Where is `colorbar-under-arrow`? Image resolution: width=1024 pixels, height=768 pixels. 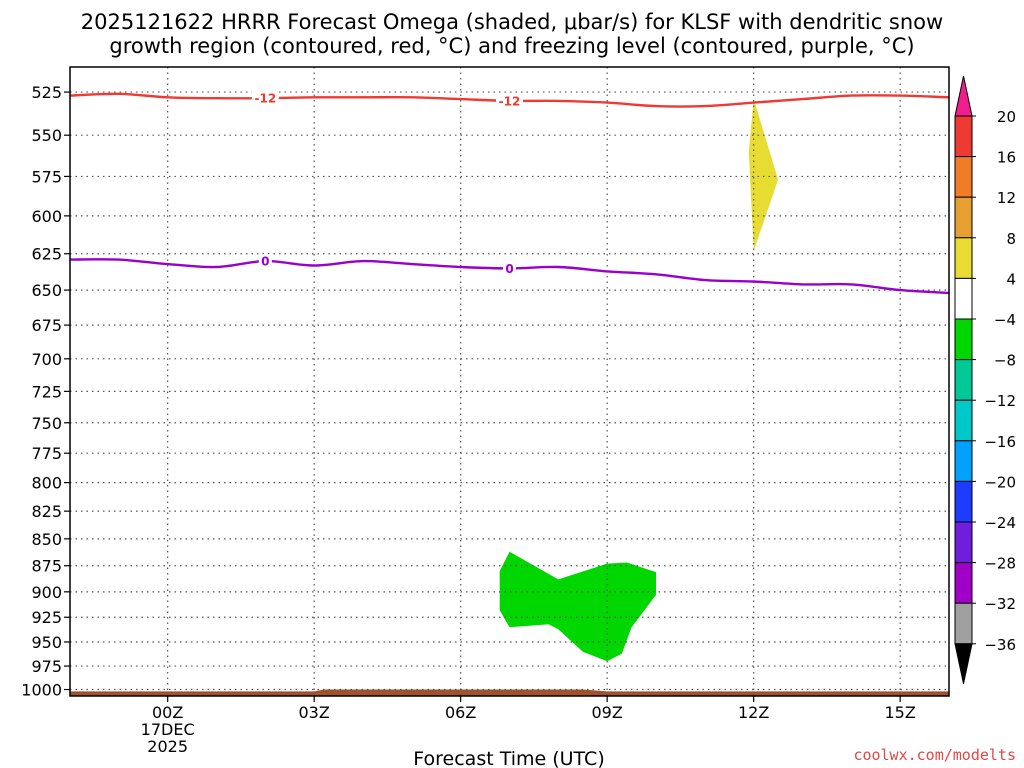
colorbar-under-arrow is located at coordinates (963, 663).